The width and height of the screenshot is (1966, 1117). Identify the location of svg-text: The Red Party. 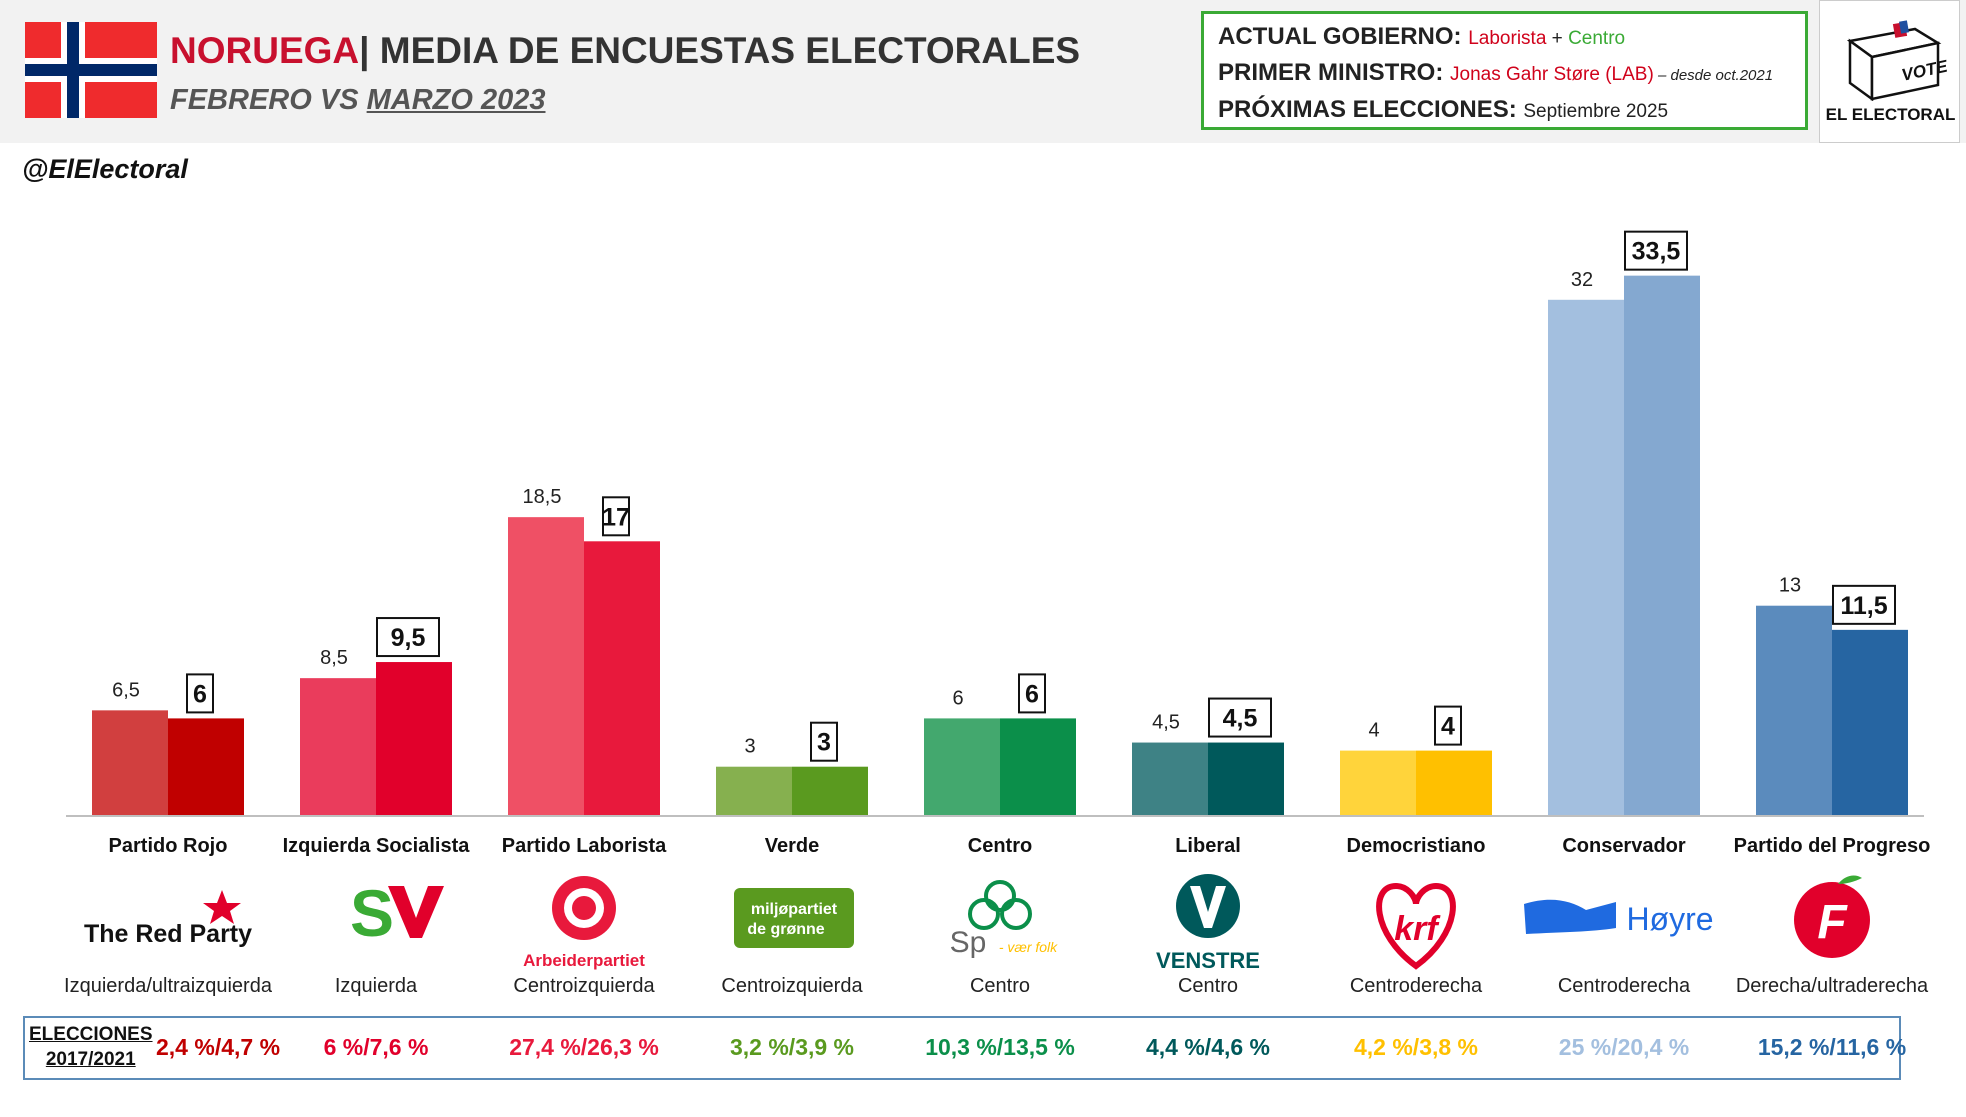
(168, 934).